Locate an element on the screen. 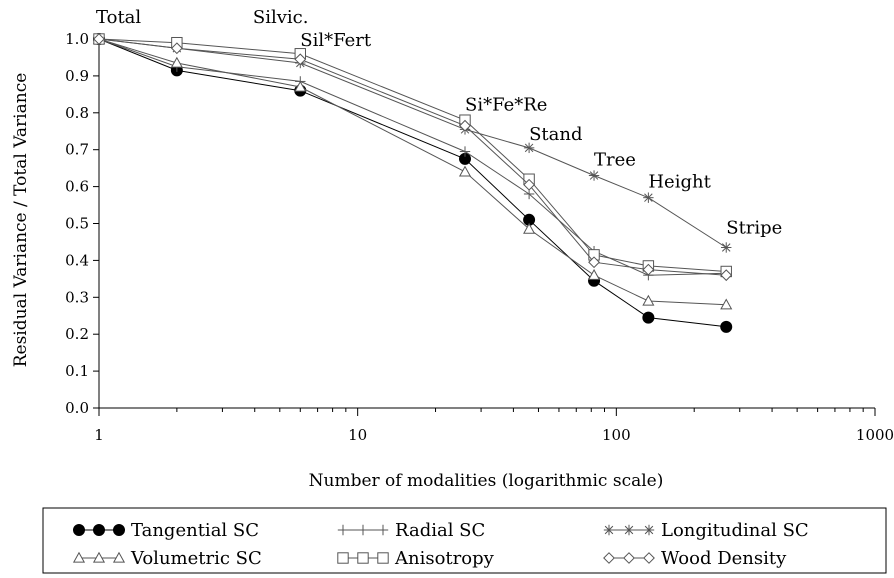 The width and height of the screenshot is (894, 578). y-tick-label: 0.6 is located at coordinates (77, 187).